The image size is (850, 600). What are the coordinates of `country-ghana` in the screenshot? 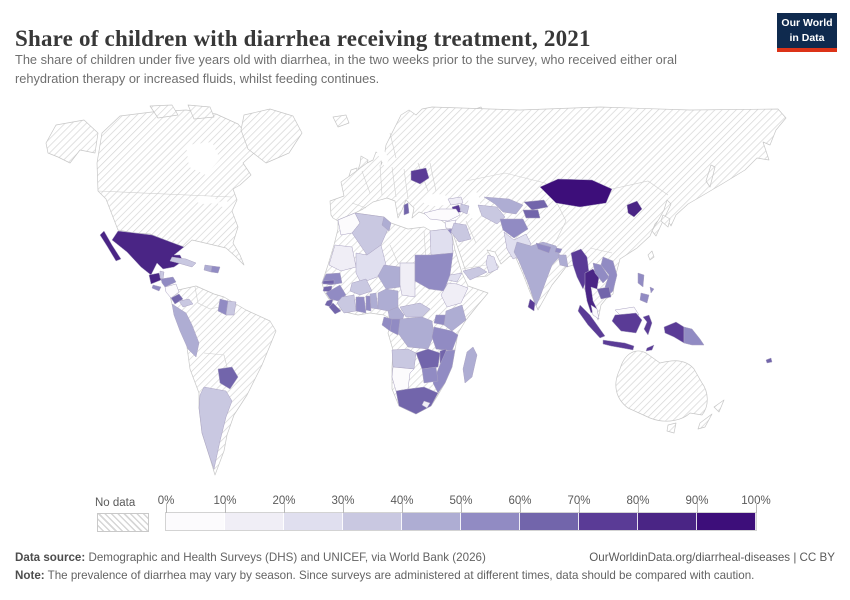 It's located at (361, 305).